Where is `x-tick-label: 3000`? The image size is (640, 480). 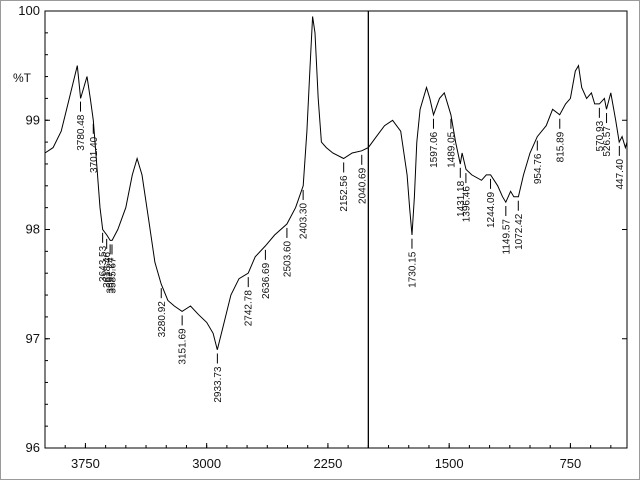 x-tick-label: 3000 is located at coordinates (206, 463).